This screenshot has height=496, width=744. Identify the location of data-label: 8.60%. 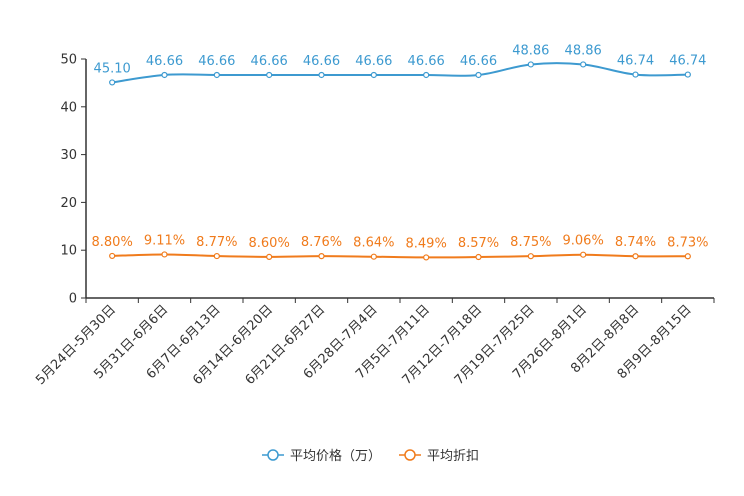
(269, 243).